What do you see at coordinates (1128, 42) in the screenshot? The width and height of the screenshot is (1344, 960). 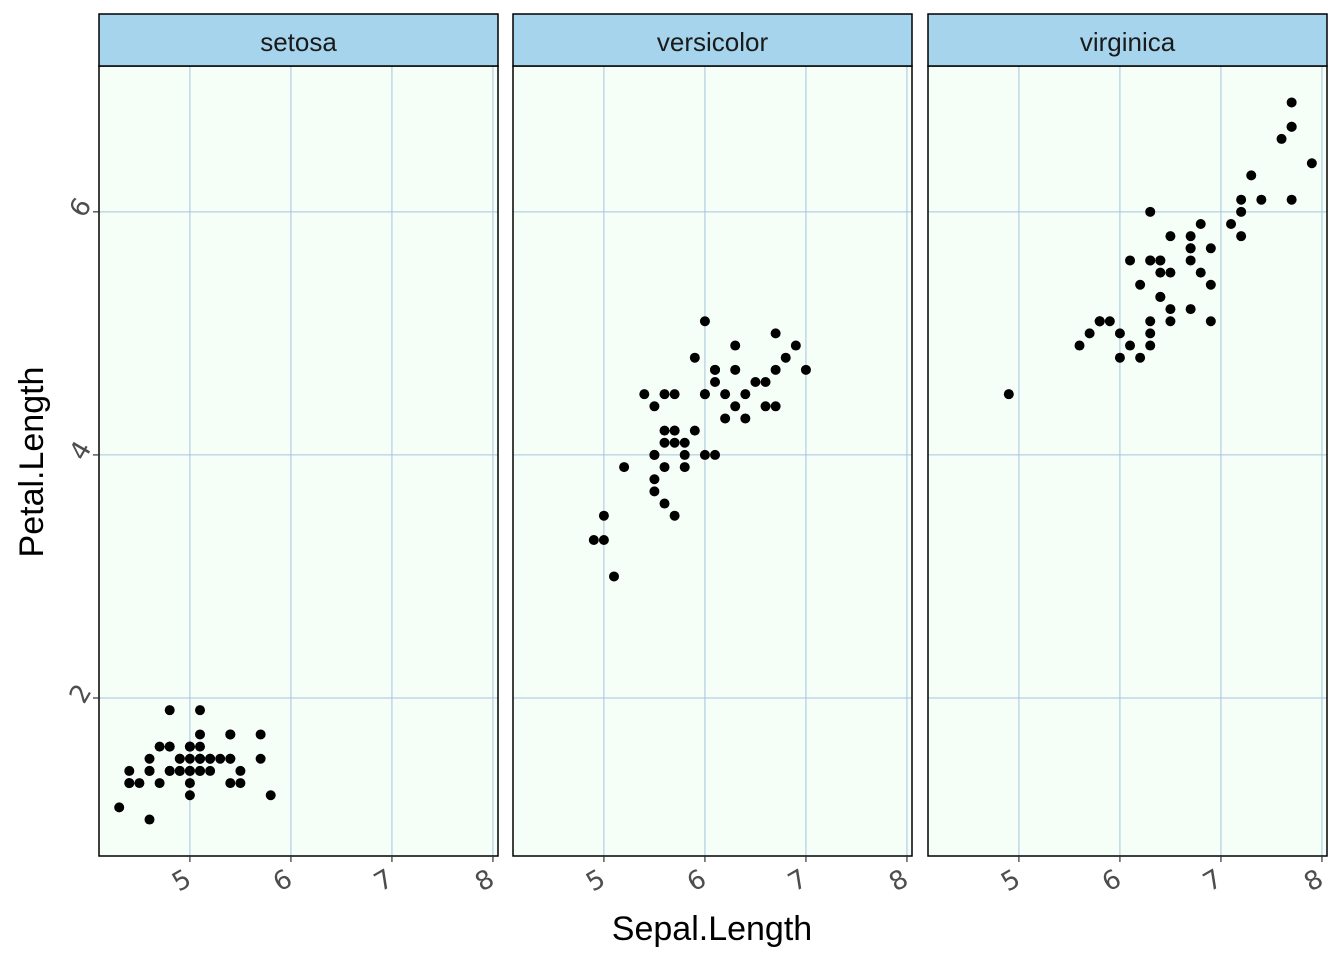 I see `facet-strip-label: virginica` at bounding box center [1128, 42].